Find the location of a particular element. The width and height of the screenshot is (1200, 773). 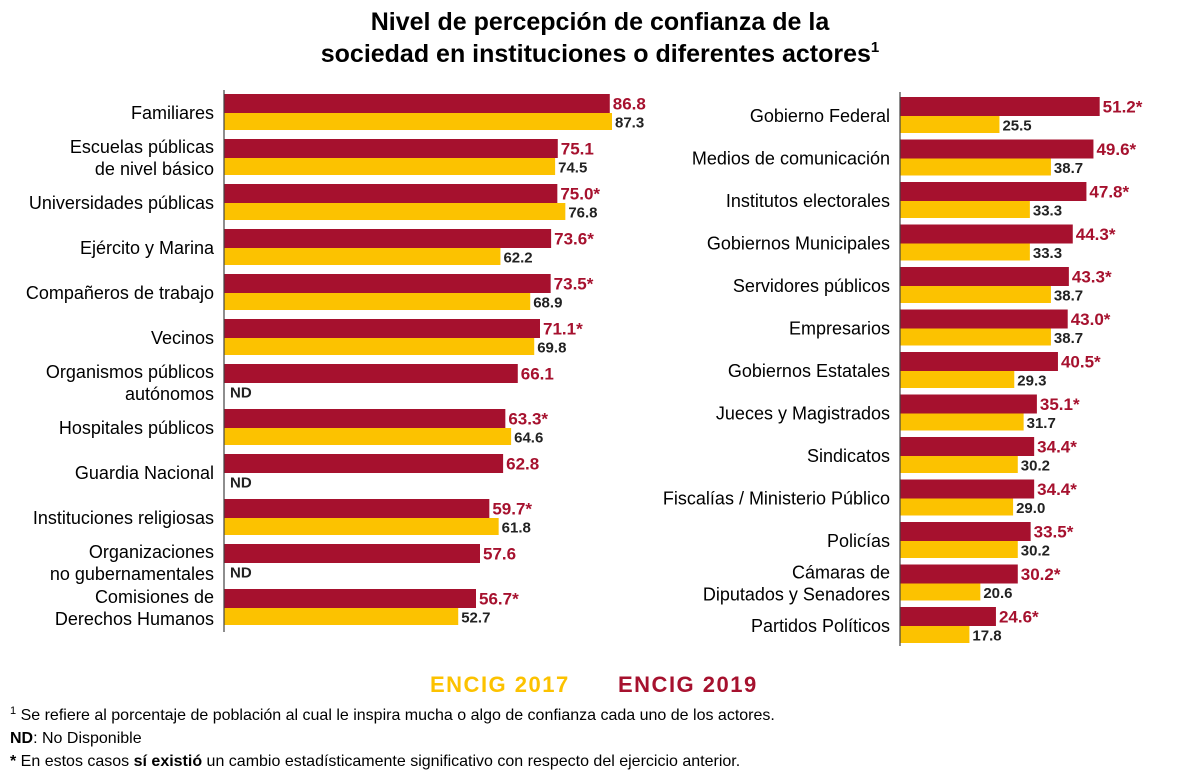

value-label: 62.8 is located at coordinates (522, 464).